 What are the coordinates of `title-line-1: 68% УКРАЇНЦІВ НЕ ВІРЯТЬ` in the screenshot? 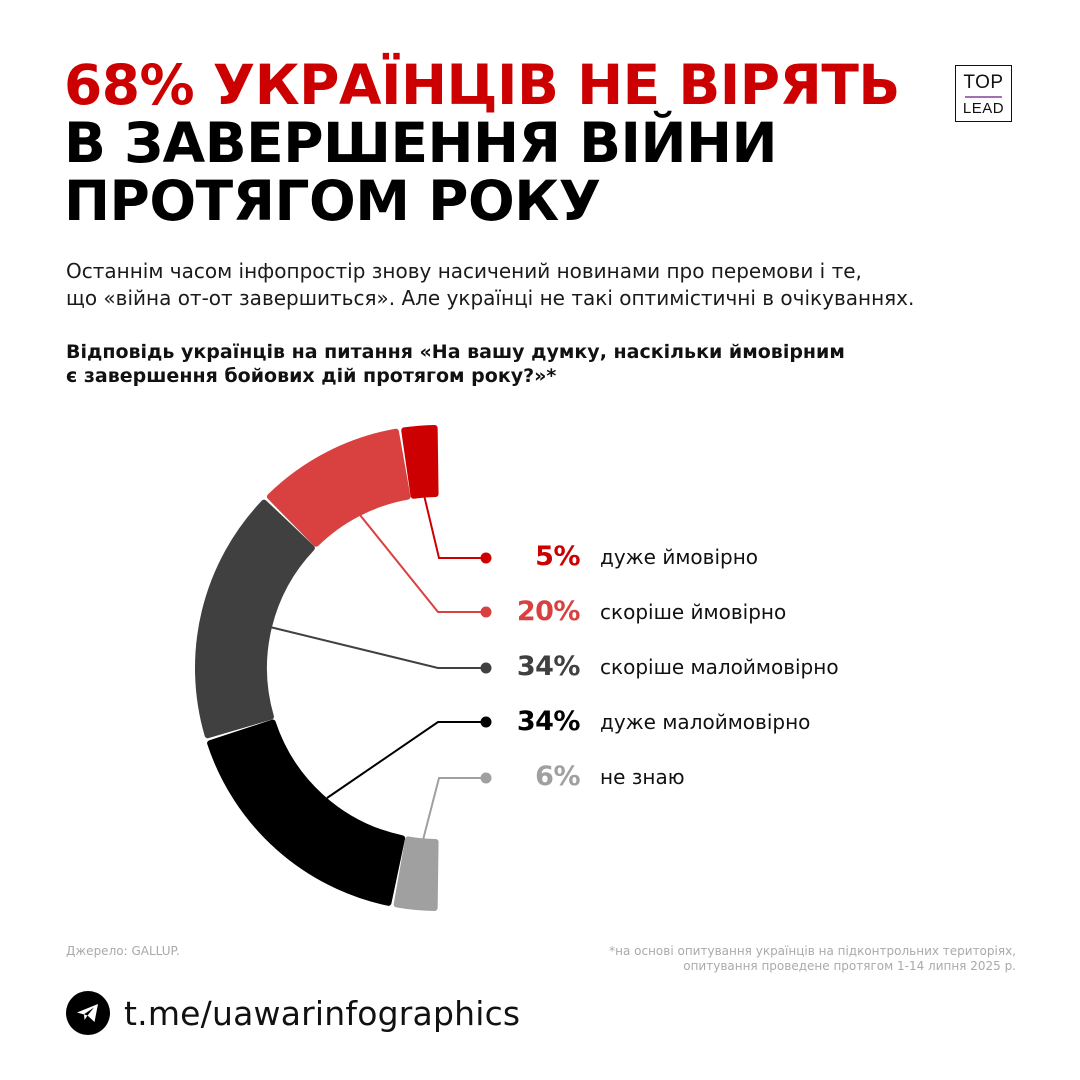 It's located at (482, 85).